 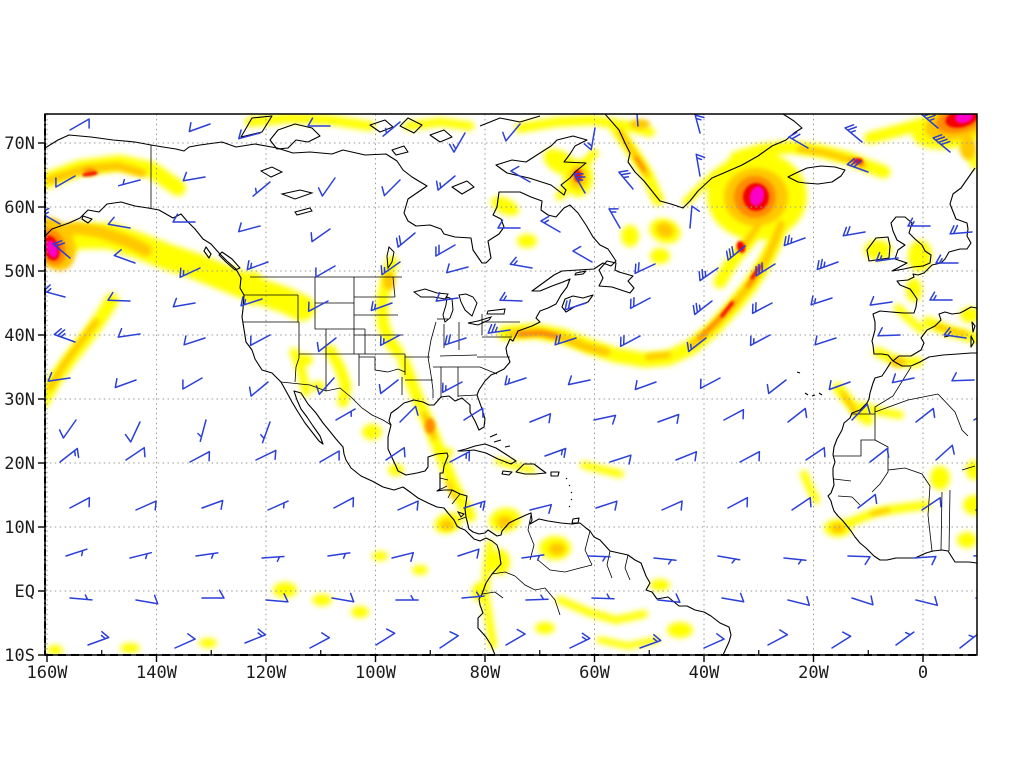 What do you see at coordinates (267, 673) in the screenshot?
I see `lon-label: 120W` at bounding box center [267, 673].